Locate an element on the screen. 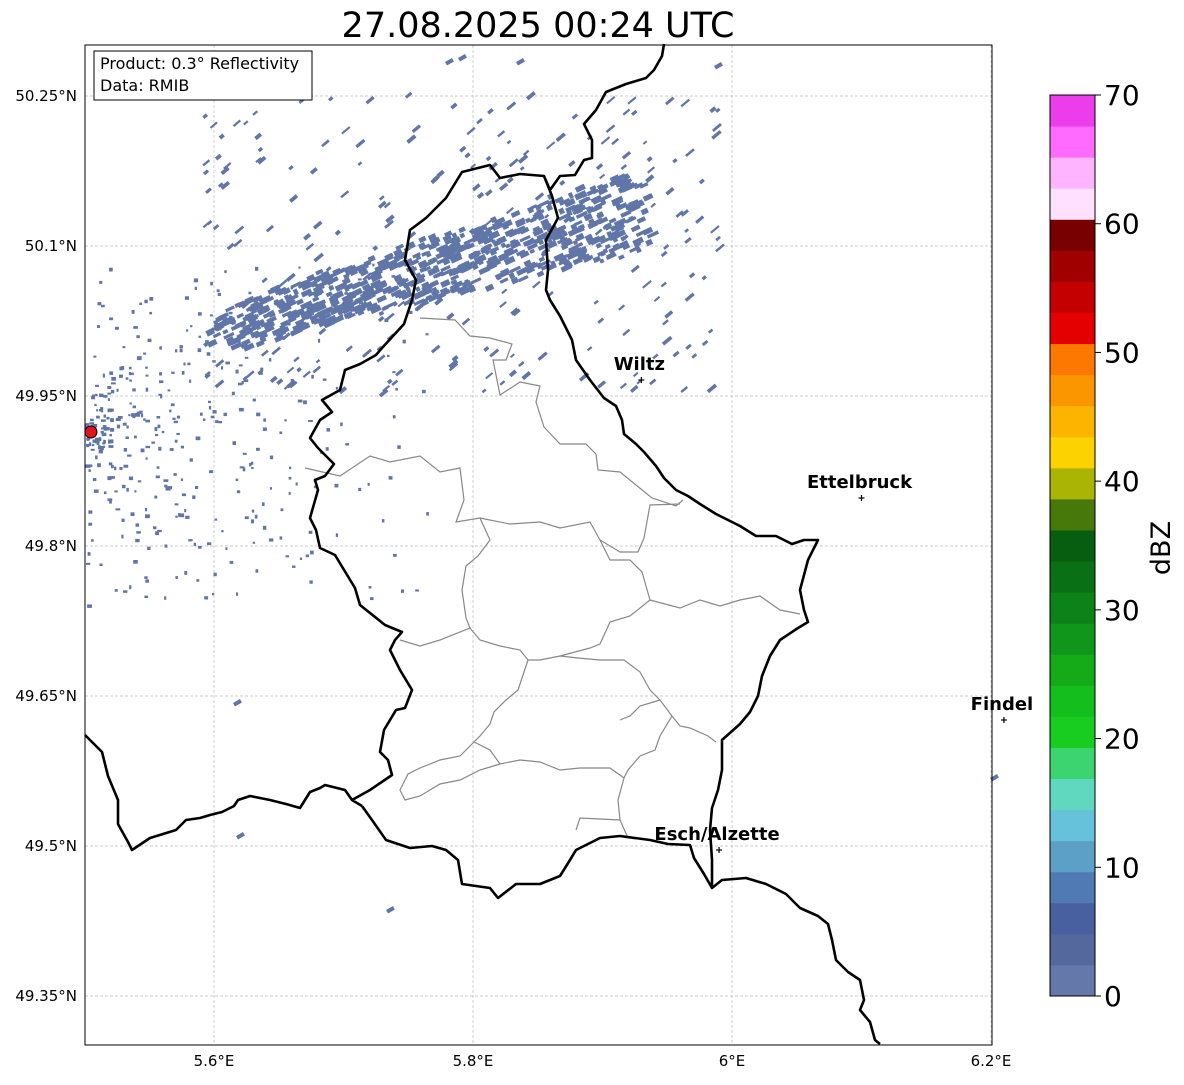  colorbar-label: dBZ is located at coordinates (1161, 548).